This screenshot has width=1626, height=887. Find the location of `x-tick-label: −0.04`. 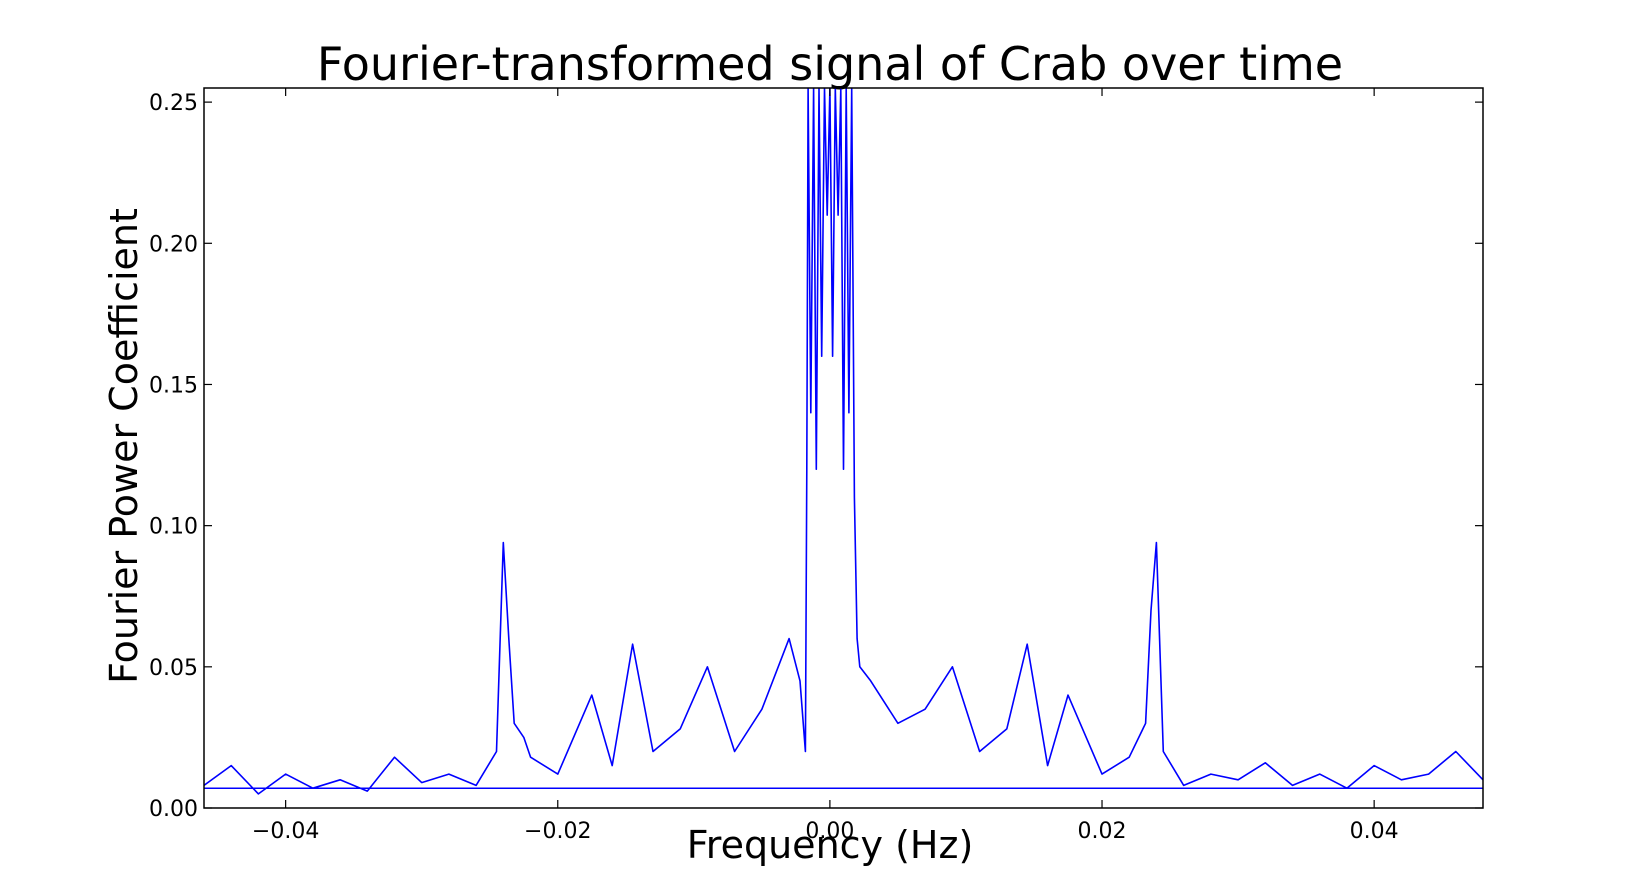

x-tick-label: −0.04 is located at coordinates (285, 831).